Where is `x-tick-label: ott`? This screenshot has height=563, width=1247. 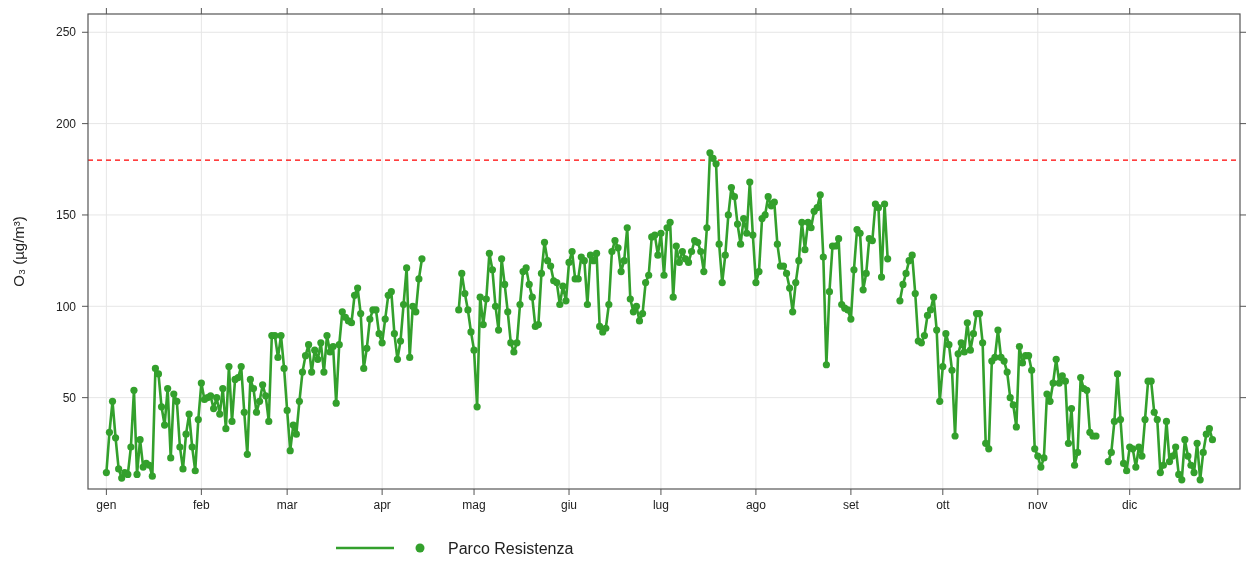
x-tick-label: ott is located at coordinates (943, 505).